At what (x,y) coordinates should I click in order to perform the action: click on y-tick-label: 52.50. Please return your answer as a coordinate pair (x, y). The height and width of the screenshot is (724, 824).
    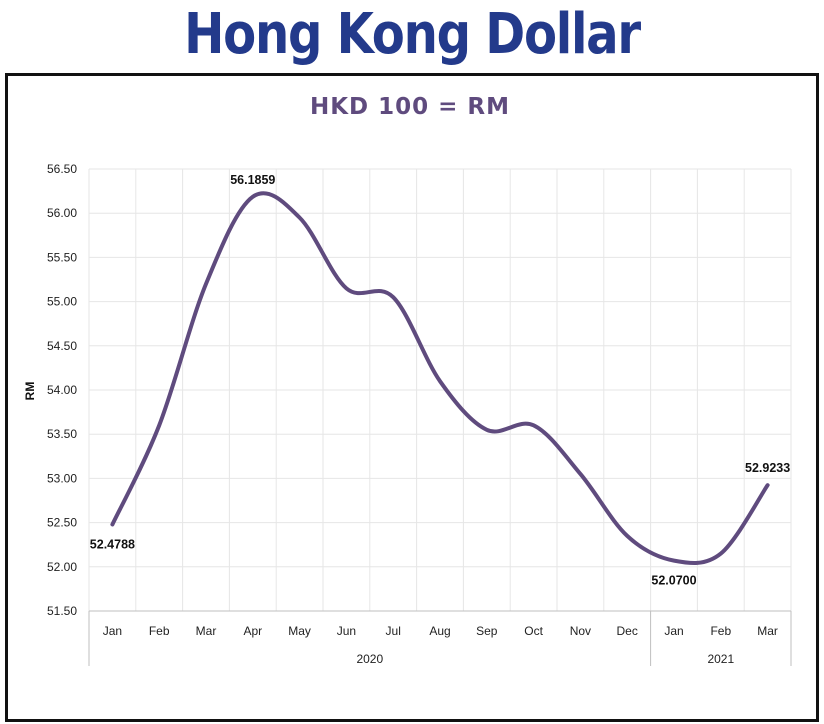
    Looking at the image, I should click on (62, 523).